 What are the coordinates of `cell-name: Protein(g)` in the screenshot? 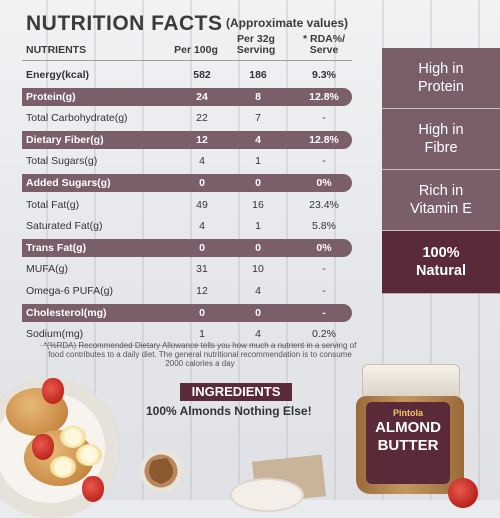 It's located at (51, 96).